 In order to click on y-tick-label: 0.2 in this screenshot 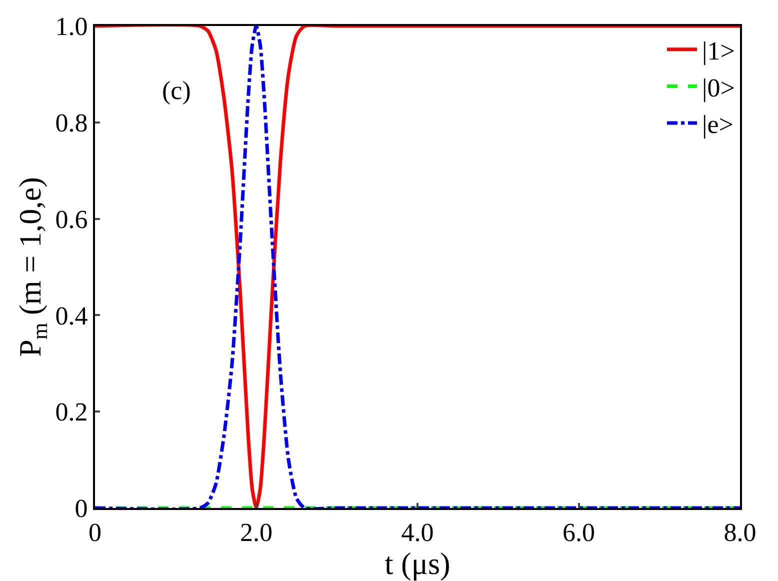, I will do `click(71, 412)`.